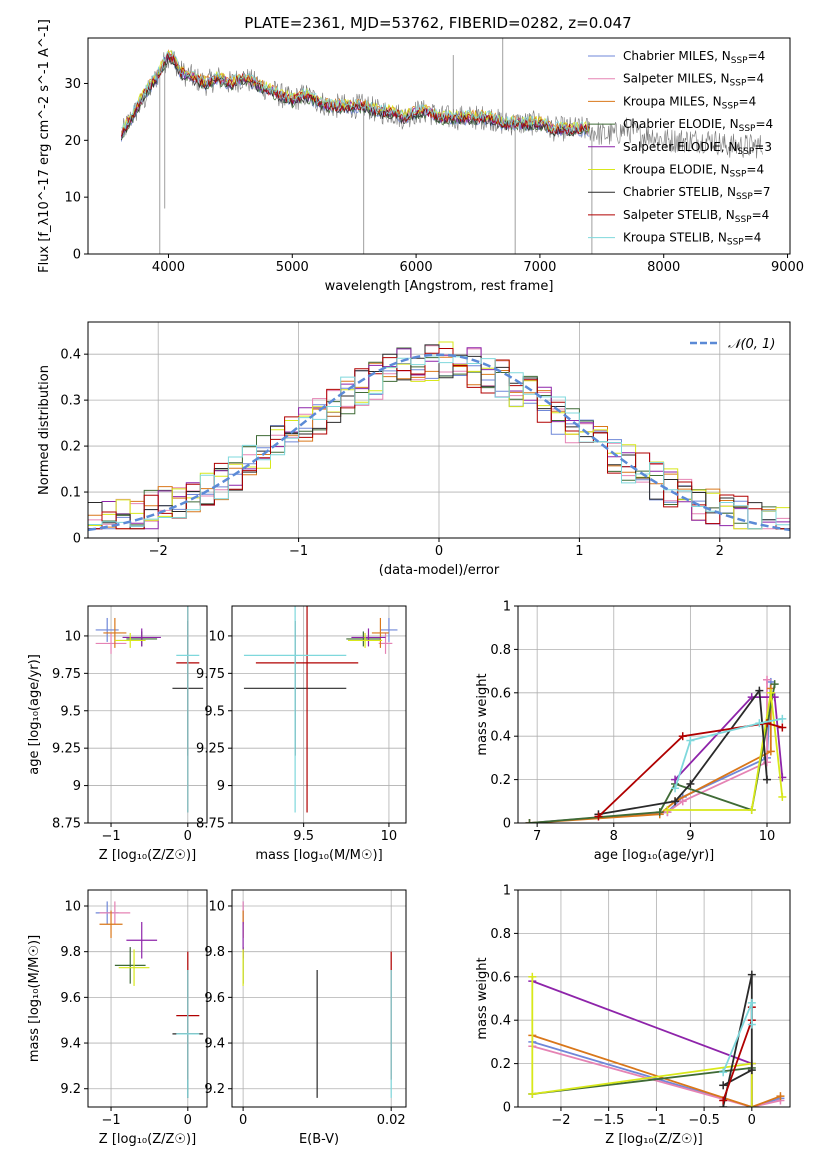  What do you see at coordinates (694, 57) in the screenshot?
I see `legend-entry: Chabrier MILES, NSSP=4` at bounding box center [694, 57].